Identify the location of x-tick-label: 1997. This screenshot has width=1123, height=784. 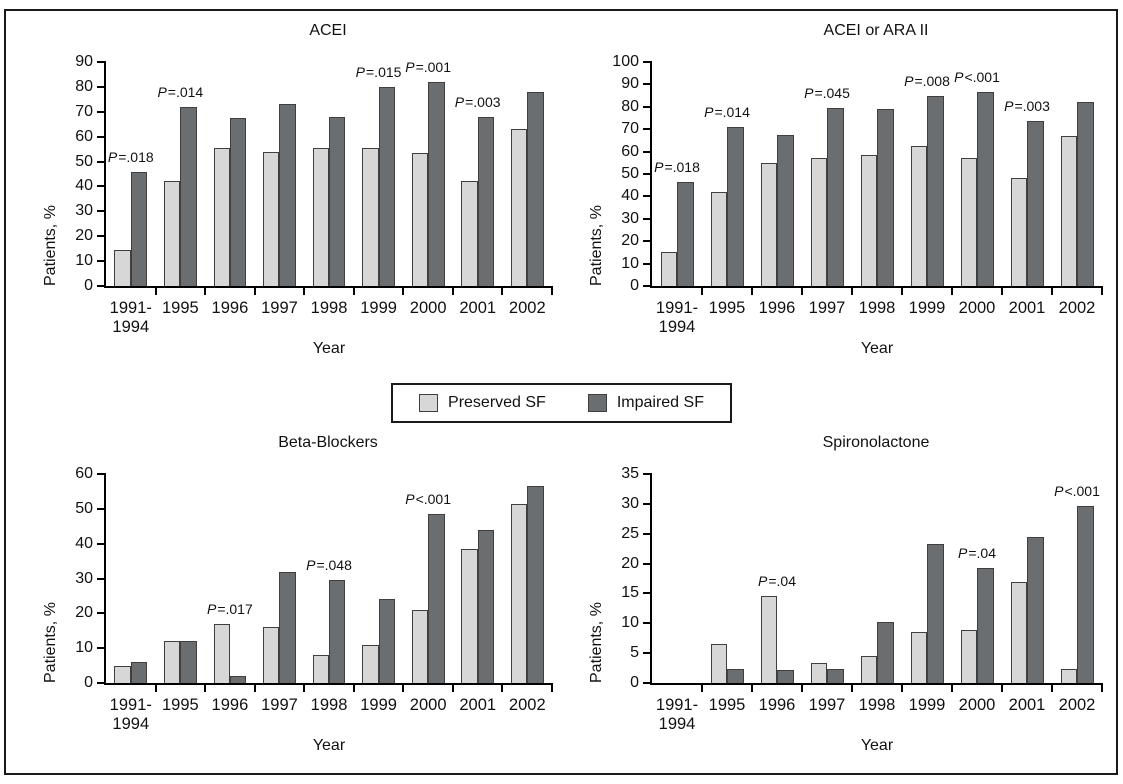
(279, 705).